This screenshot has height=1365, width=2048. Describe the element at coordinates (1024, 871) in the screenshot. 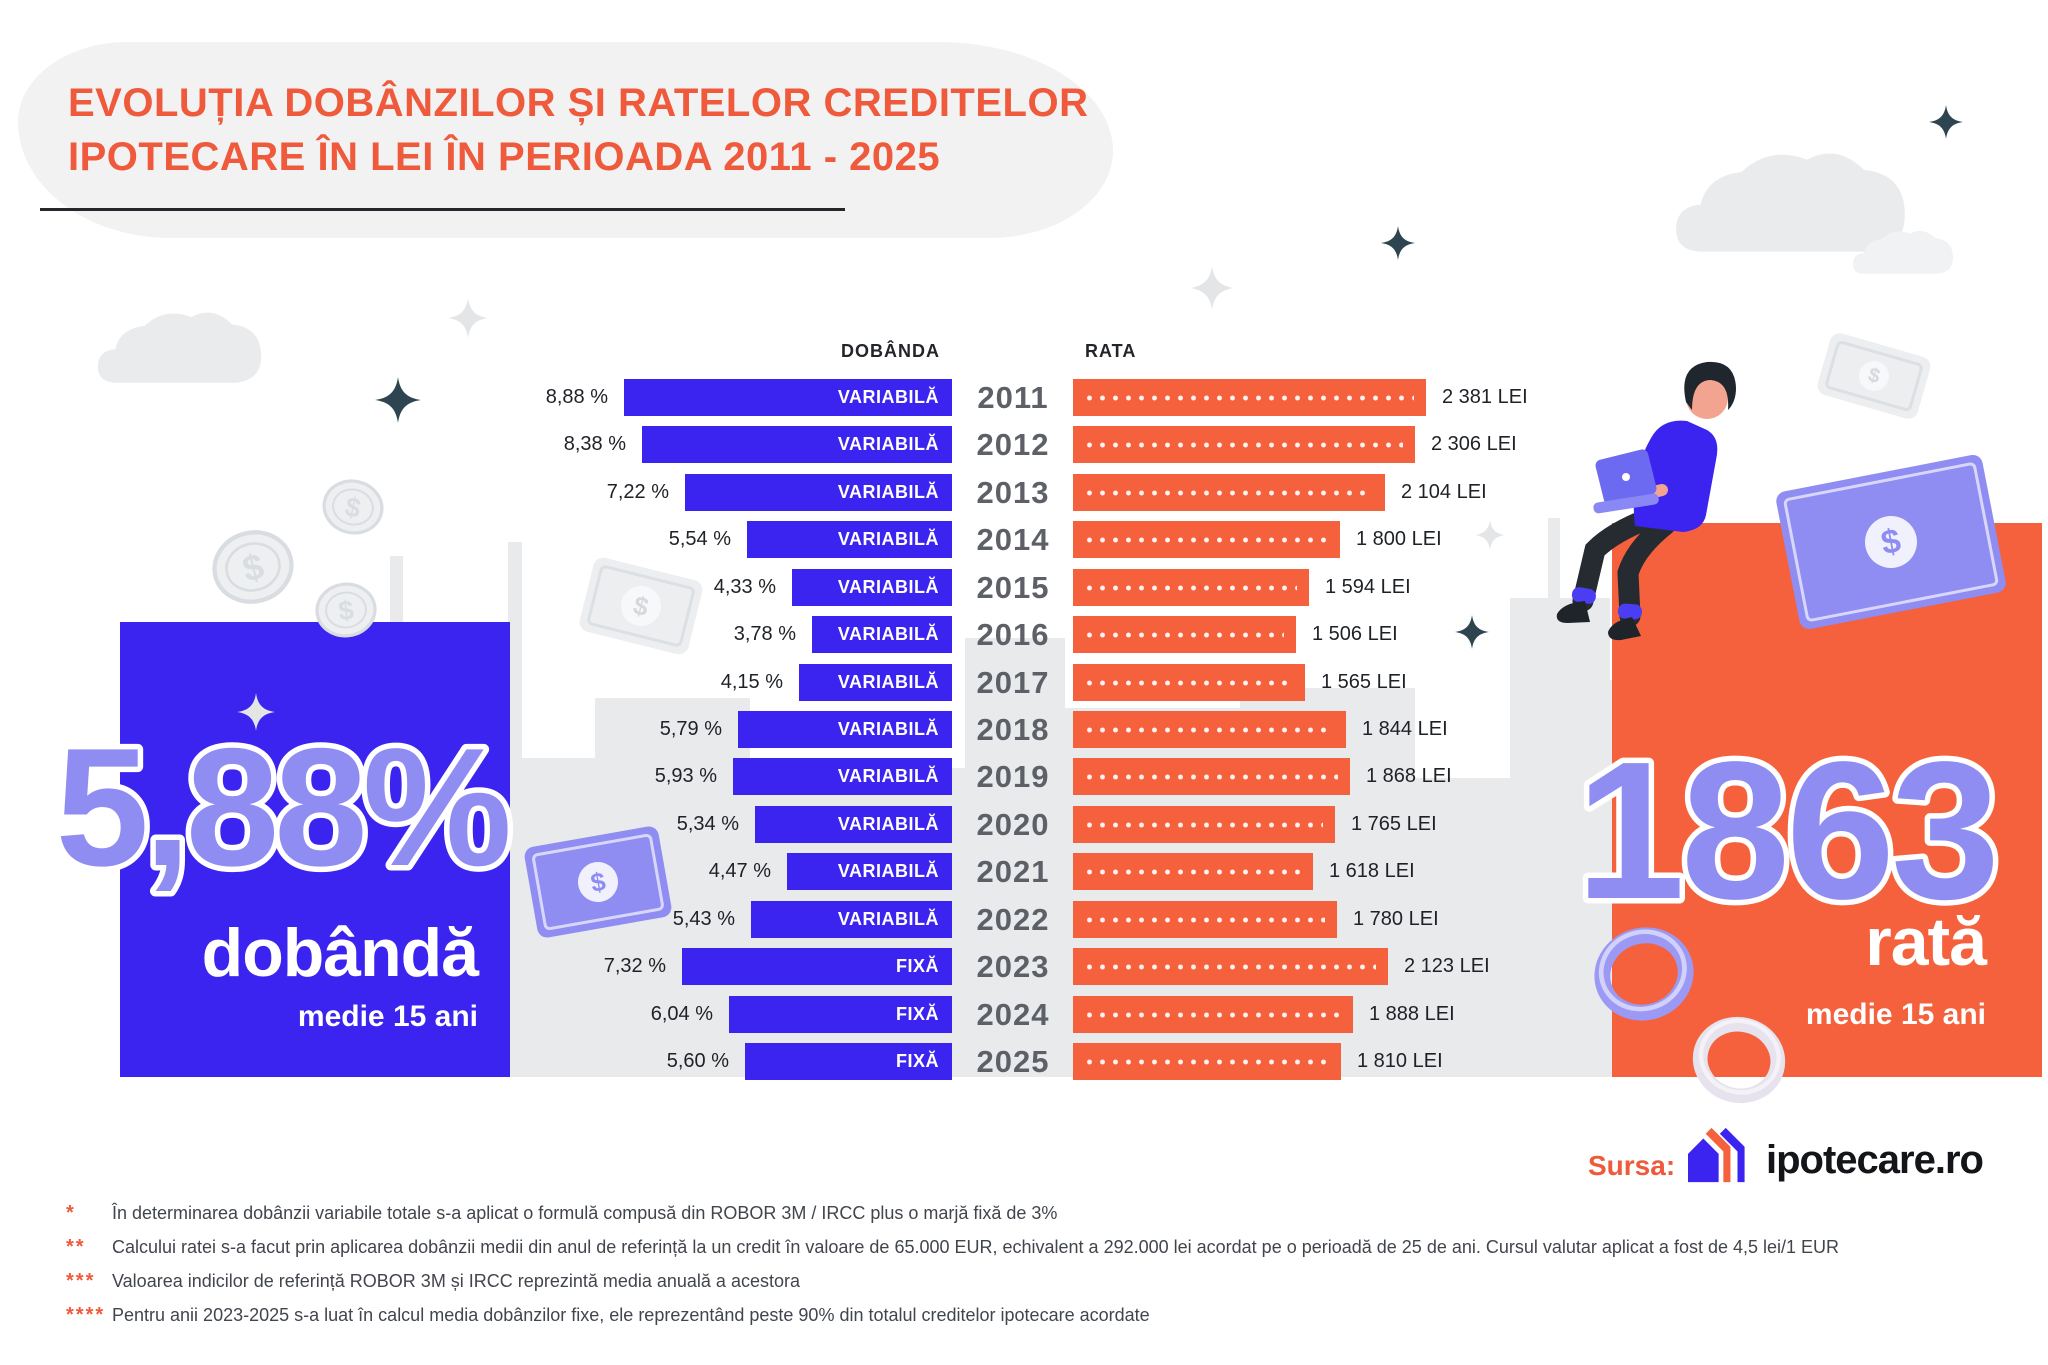

I see `chart-row-2021: 4,47 % VARIABILĂ 2021 1 618 LEI` at that location.